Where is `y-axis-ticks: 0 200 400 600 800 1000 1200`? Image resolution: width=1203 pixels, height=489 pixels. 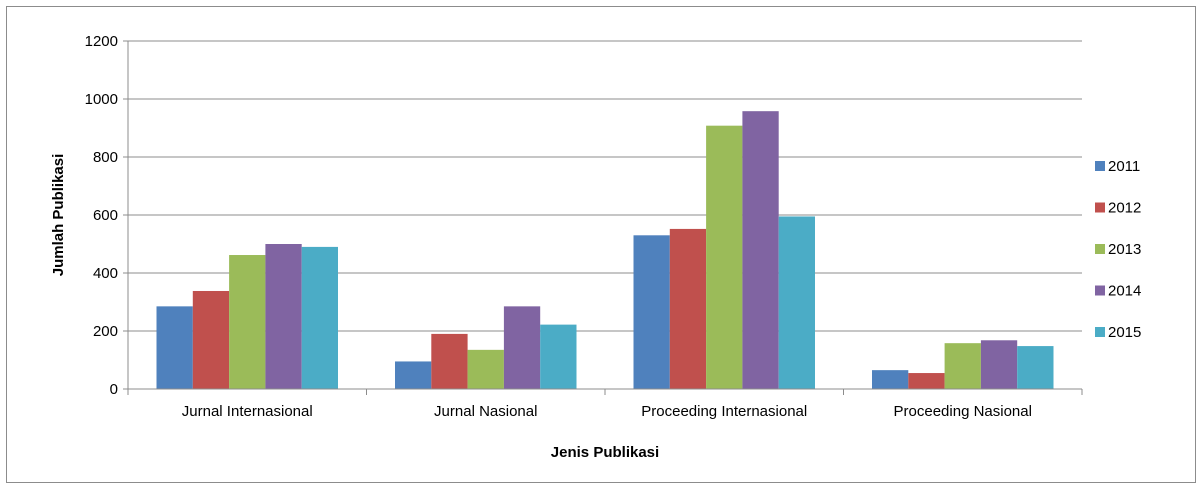
y-axis-ticks: 0 200 400 600 800 1000 1200 is located at coordinates (106, 215).